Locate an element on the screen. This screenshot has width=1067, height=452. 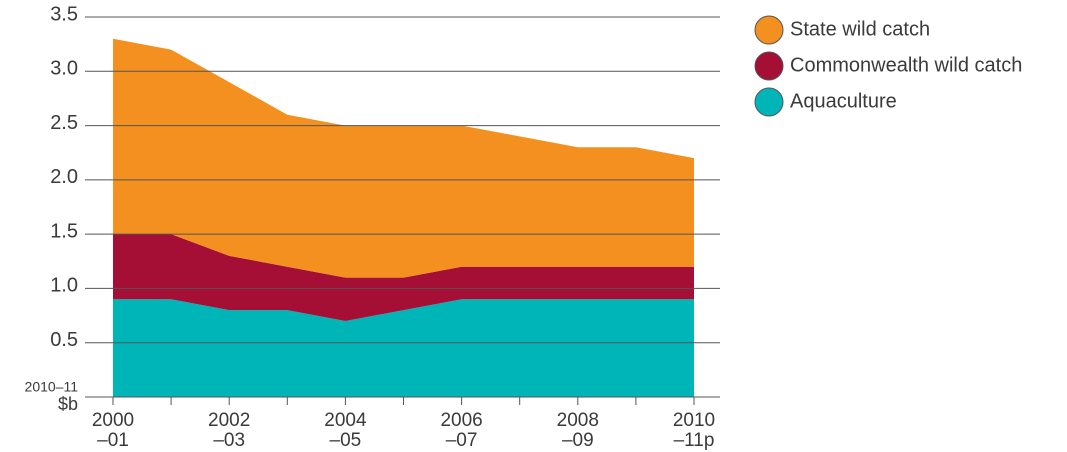
y-tick-label: 2.0 is located at coordinates (64, 177).